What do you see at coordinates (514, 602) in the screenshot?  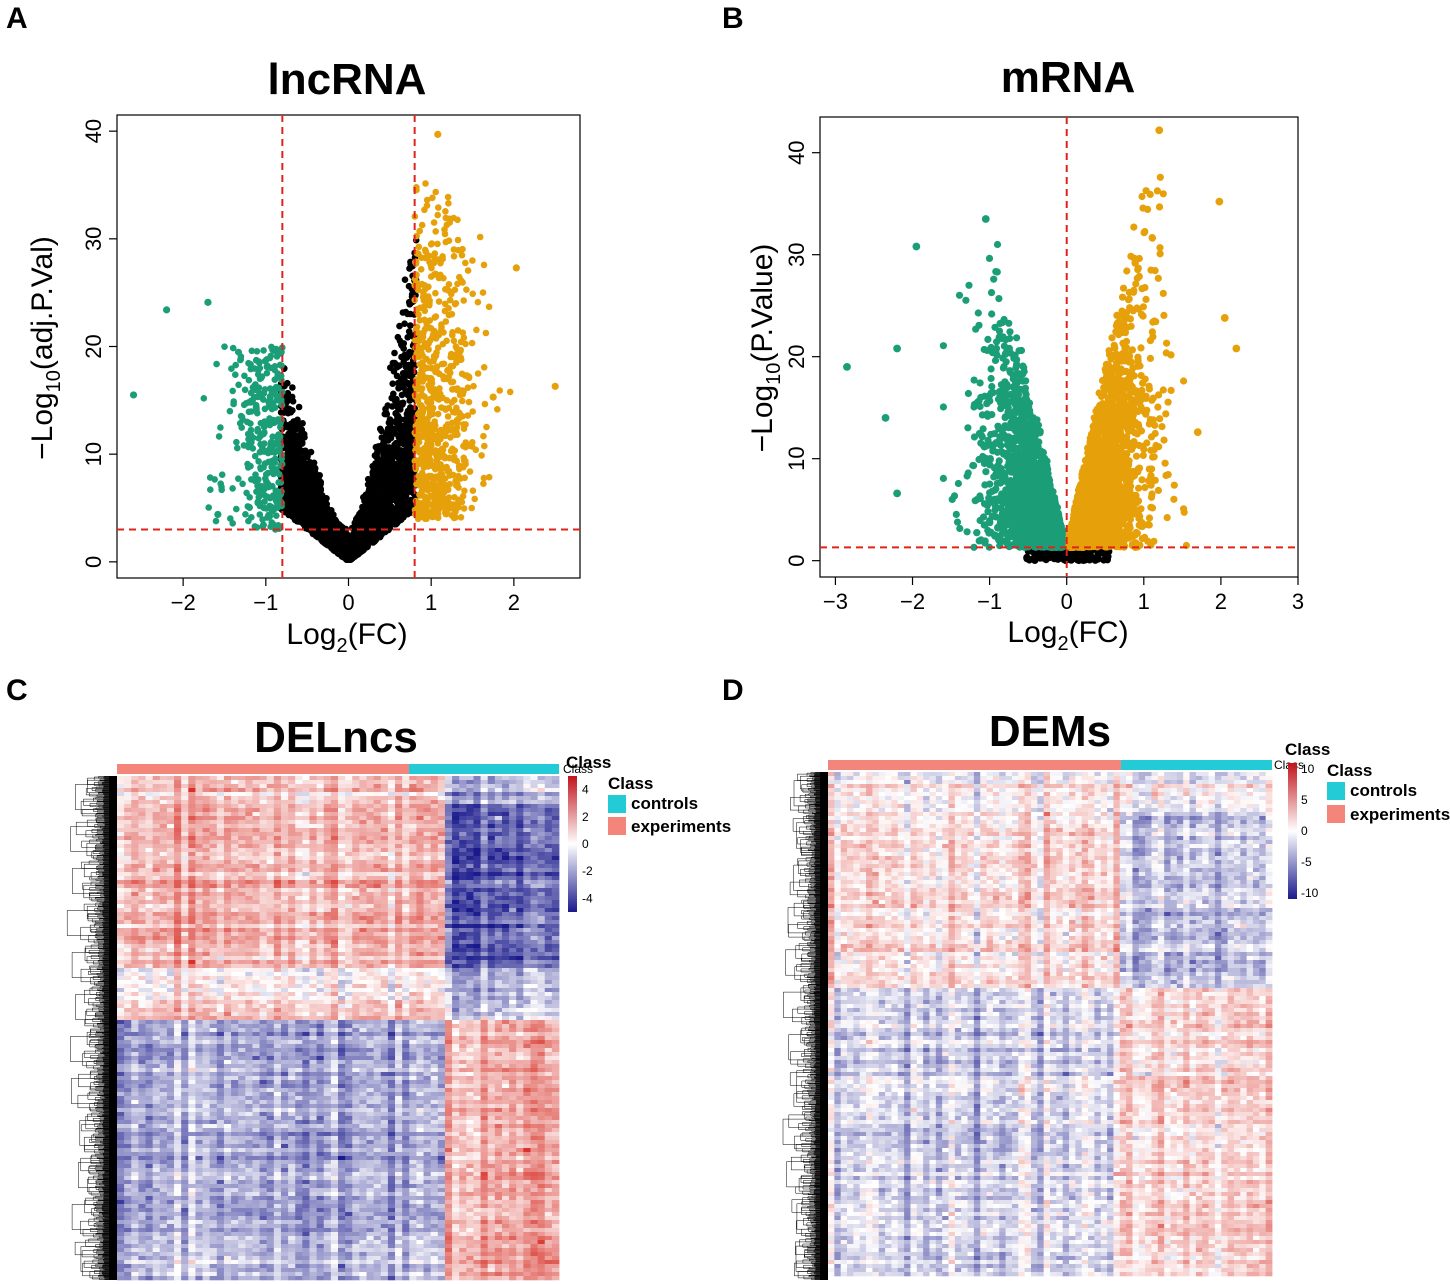 I see `x-tick-label: 2` at bounding box center [514, 602].